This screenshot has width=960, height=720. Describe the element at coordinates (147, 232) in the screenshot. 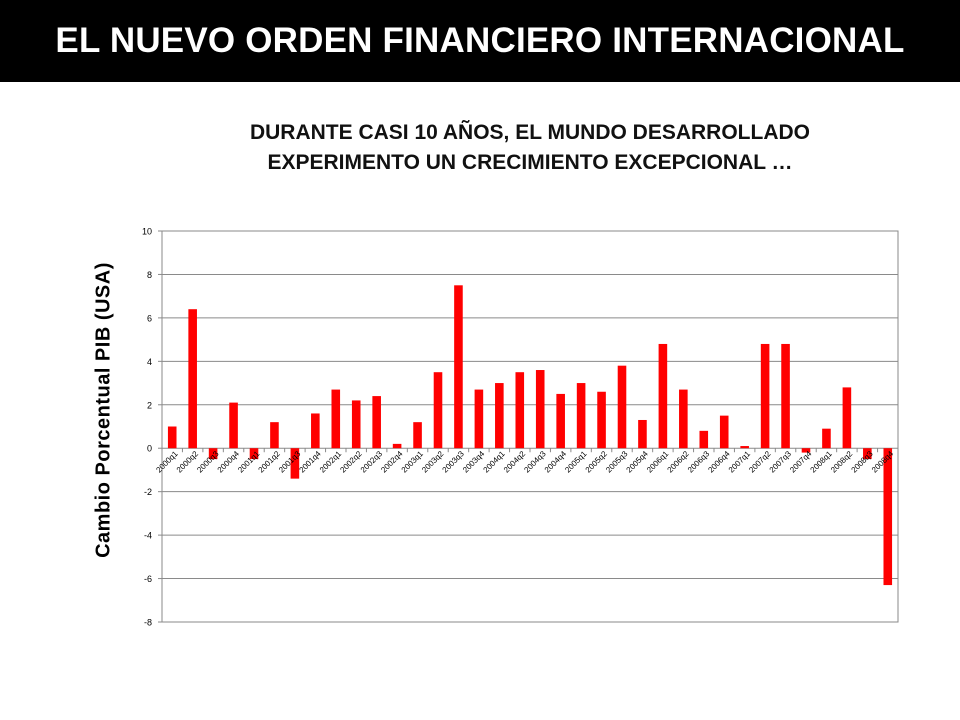

I see `y-tick-label: 10` at that location.